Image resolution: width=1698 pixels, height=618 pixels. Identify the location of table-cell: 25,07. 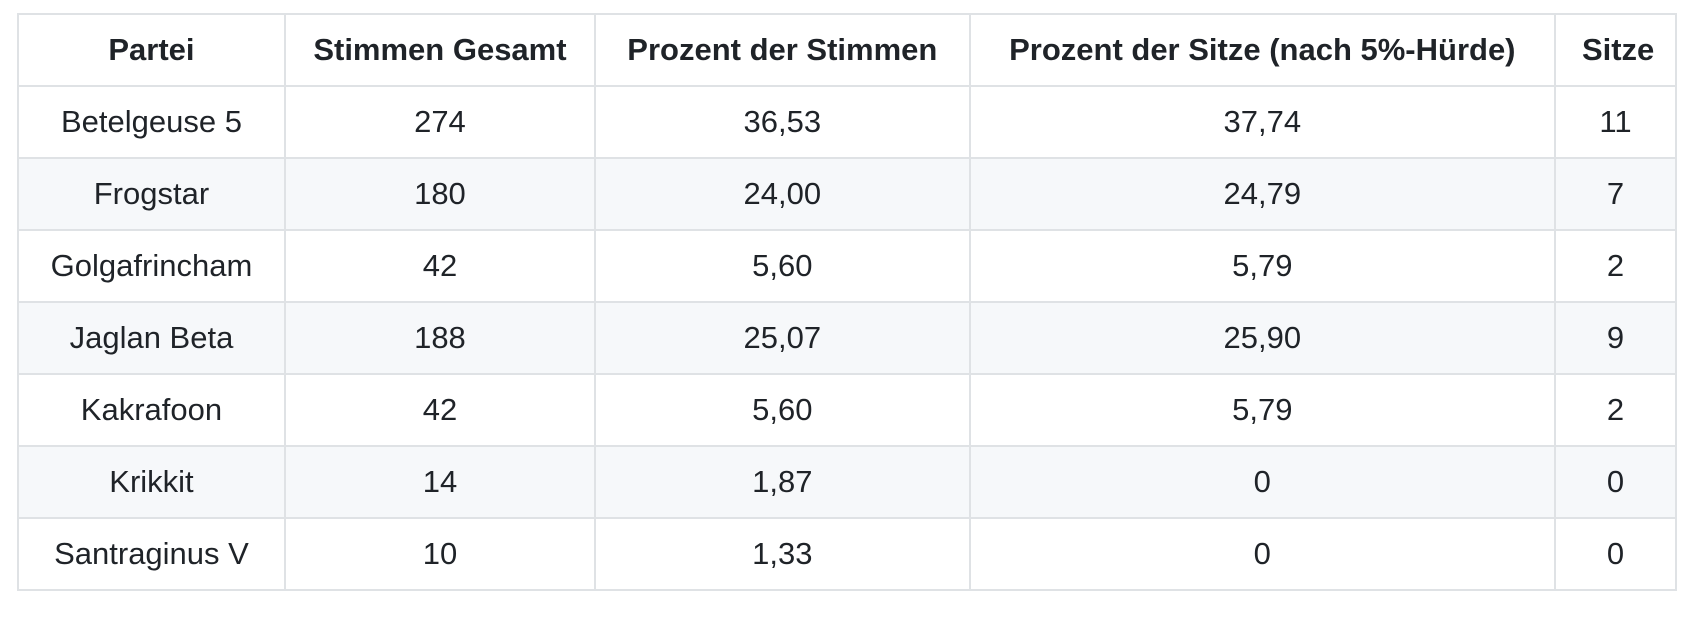
(782, 338).